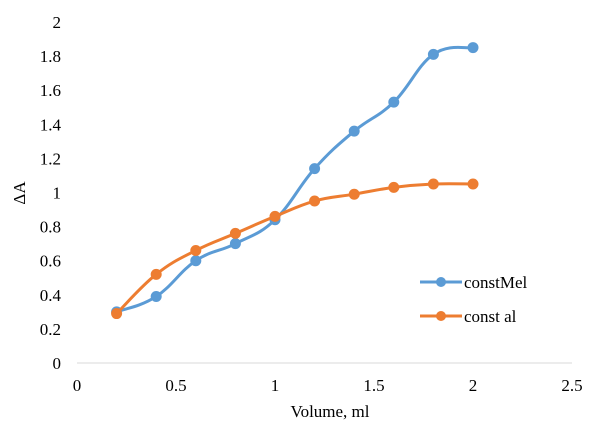 This screenshot has height=423, width=601. What do you see at coordinates (51, 193) in the screenshot?
I see `y-tick-labels: 0 0.2 0.4 0.6 0.8 1 1.2 1.4 1.6 1.8 2` at bounding box center [51, 193].